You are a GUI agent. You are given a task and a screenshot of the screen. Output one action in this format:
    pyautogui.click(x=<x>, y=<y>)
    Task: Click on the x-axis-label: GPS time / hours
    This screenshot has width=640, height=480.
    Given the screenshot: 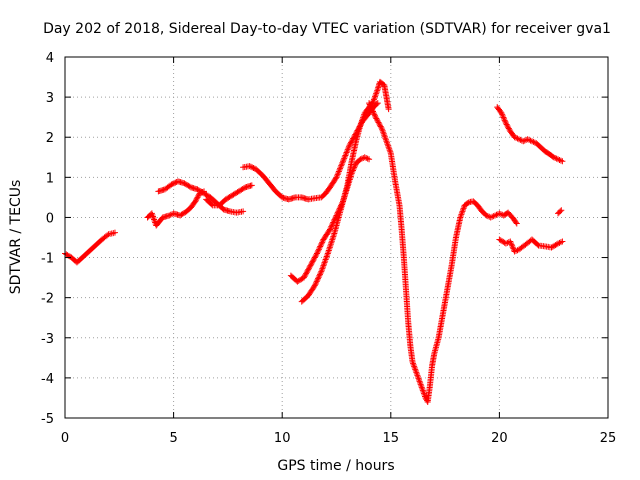 What is the action you would take?
    pyautogui.click(x=335, y=466)
    